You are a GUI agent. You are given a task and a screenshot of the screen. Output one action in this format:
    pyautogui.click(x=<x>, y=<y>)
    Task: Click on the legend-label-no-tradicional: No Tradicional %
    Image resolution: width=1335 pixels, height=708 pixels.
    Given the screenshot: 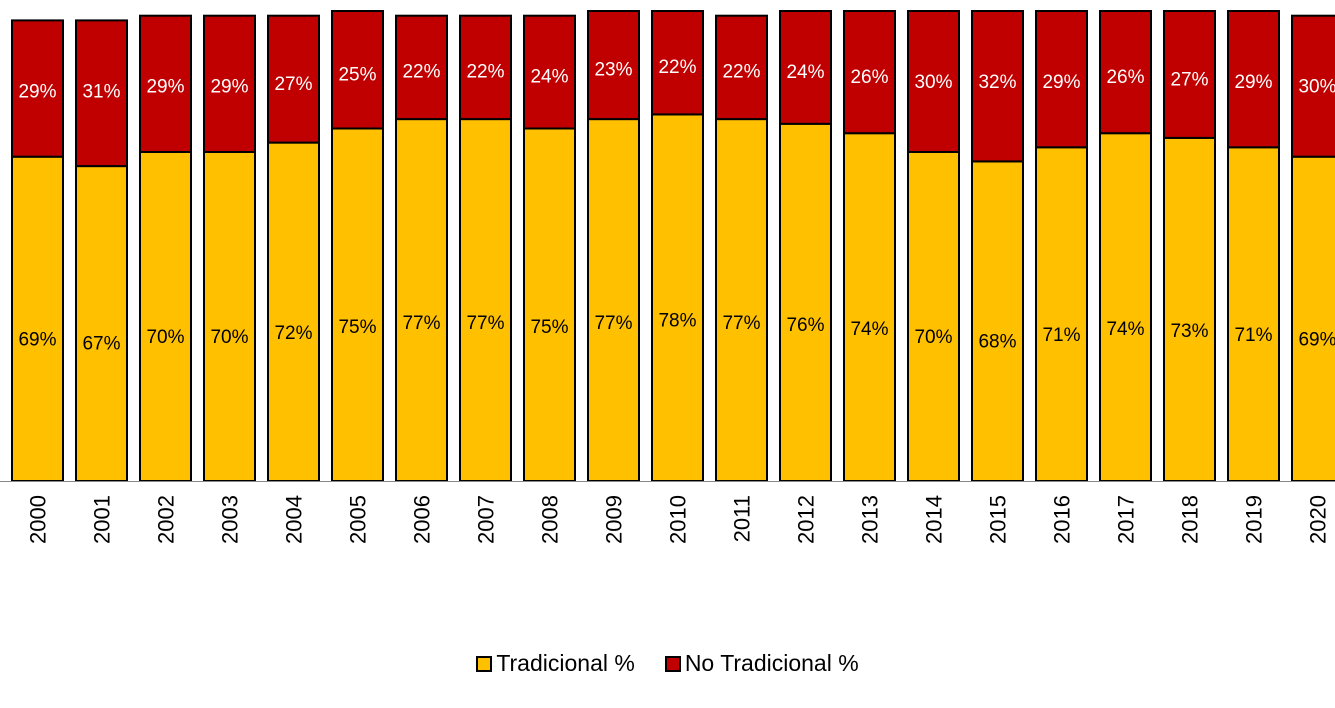 What is the action you would take?
    pyautogui.click(x=771, y=663)
    